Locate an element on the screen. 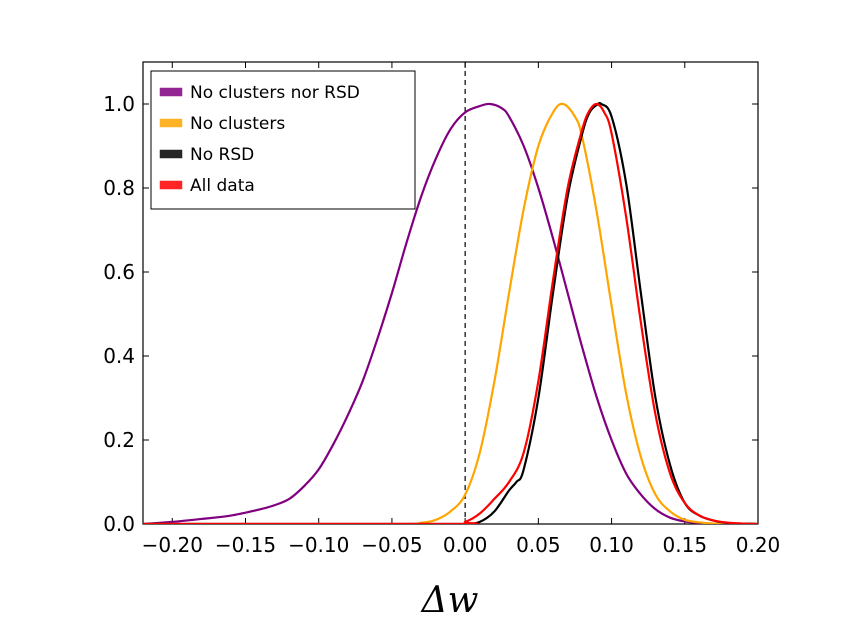  legend-swatch-no-rsd is located at coordinates (171, 154).